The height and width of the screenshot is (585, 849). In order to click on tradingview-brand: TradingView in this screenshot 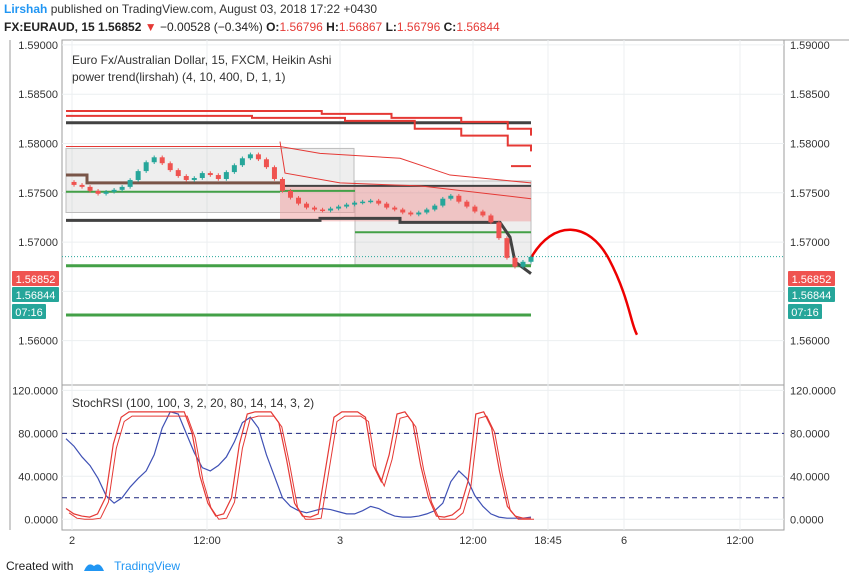, I will do `click(147, 566)`.